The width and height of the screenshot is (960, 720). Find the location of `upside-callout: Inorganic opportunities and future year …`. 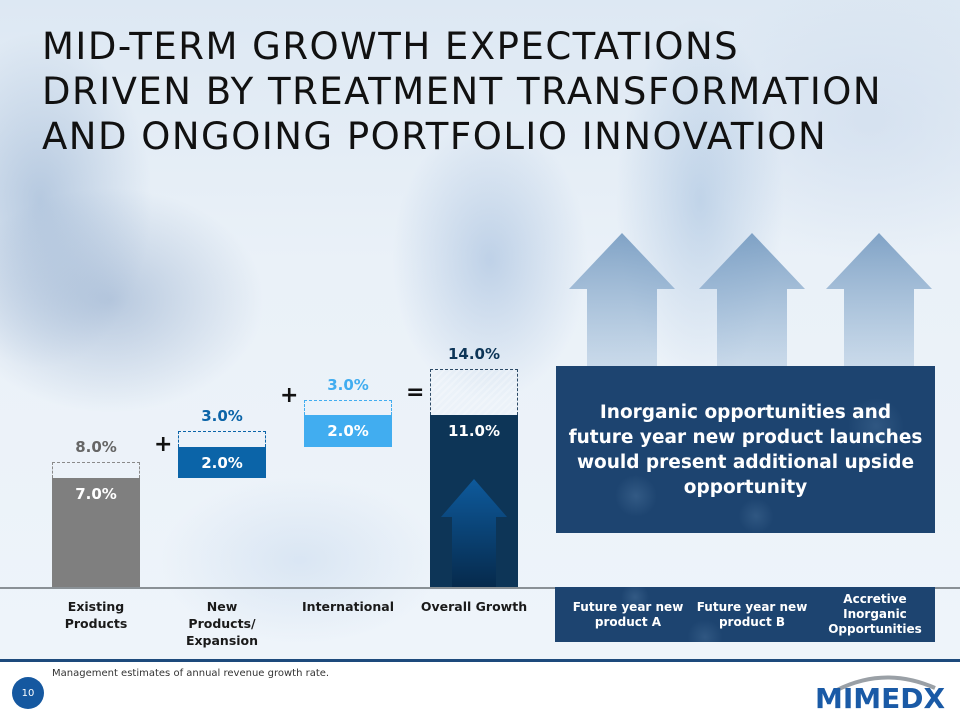

upside-callout: Inorganic opportunities and future year … is located at coordinates (745, 449).